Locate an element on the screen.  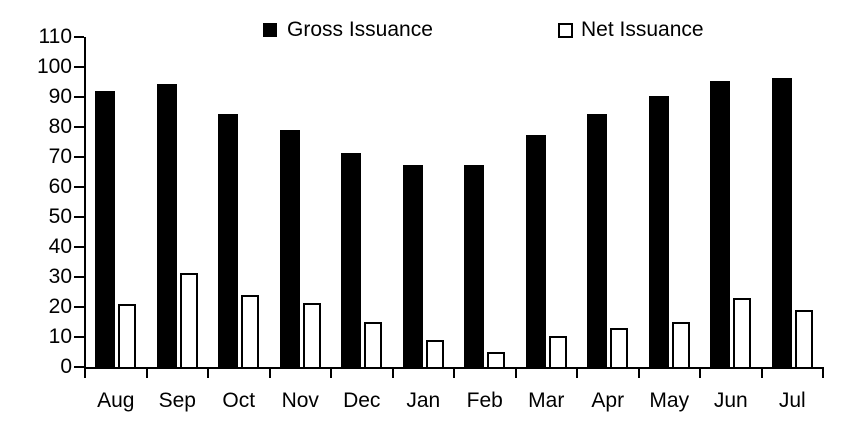
bar-gross-jan is located at coordinates (412, 265).